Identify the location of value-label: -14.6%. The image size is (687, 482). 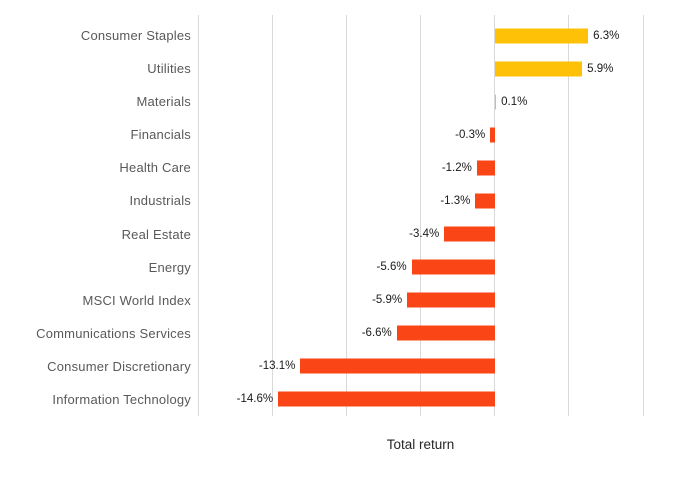
(255, 399).